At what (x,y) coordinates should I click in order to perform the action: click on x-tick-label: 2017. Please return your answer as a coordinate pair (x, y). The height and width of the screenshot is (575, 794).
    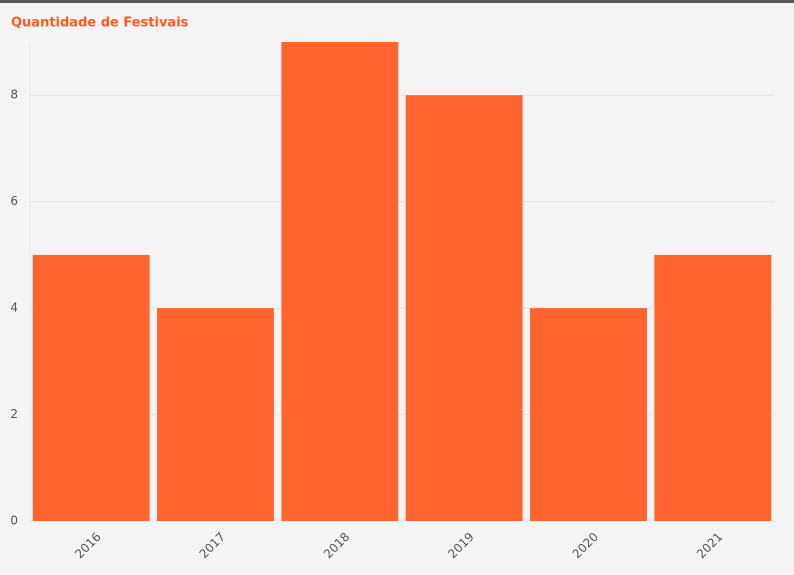
    Looking at the image, I should click on (212, 545).